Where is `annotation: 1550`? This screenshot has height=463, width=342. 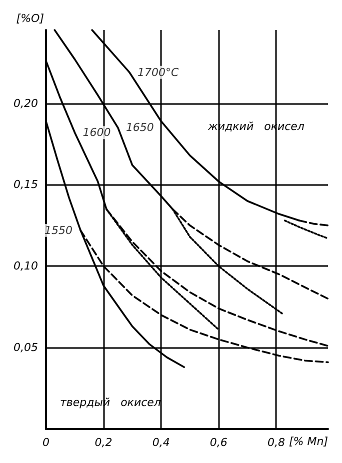 annotation: 1550 is located at coordinates (58, 230).